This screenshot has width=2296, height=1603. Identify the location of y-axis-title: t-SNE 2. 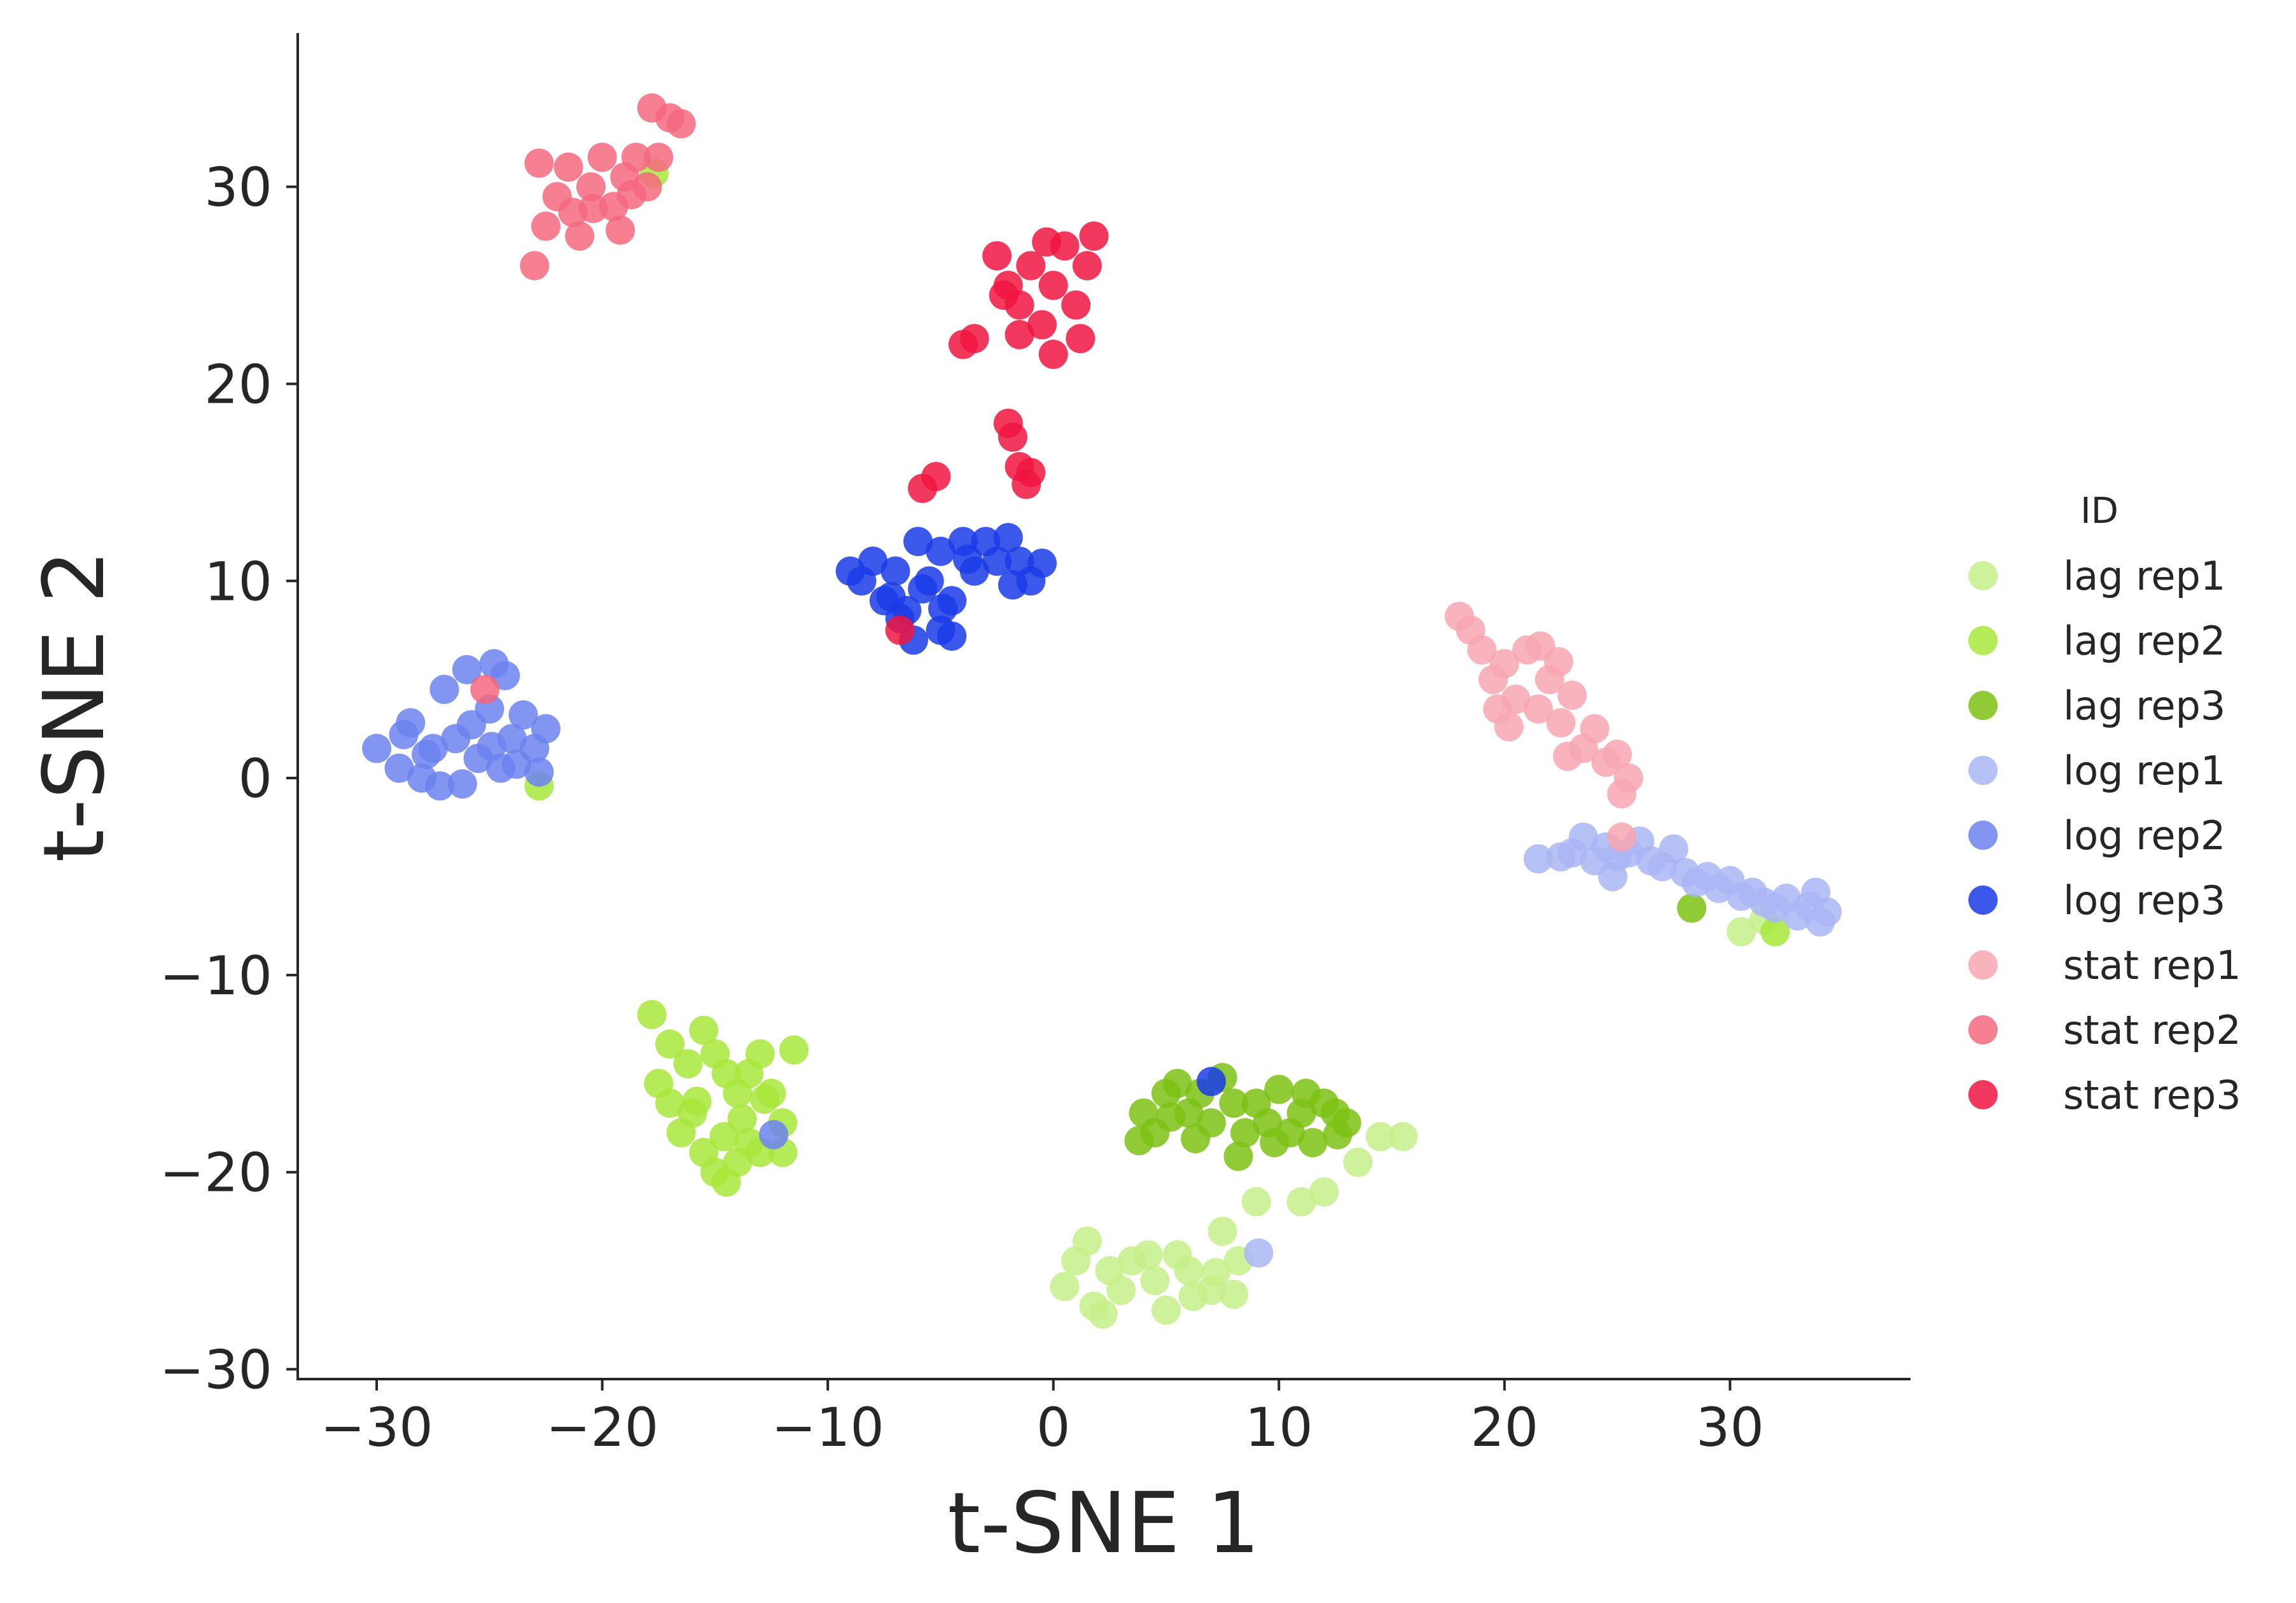
(74, 706).